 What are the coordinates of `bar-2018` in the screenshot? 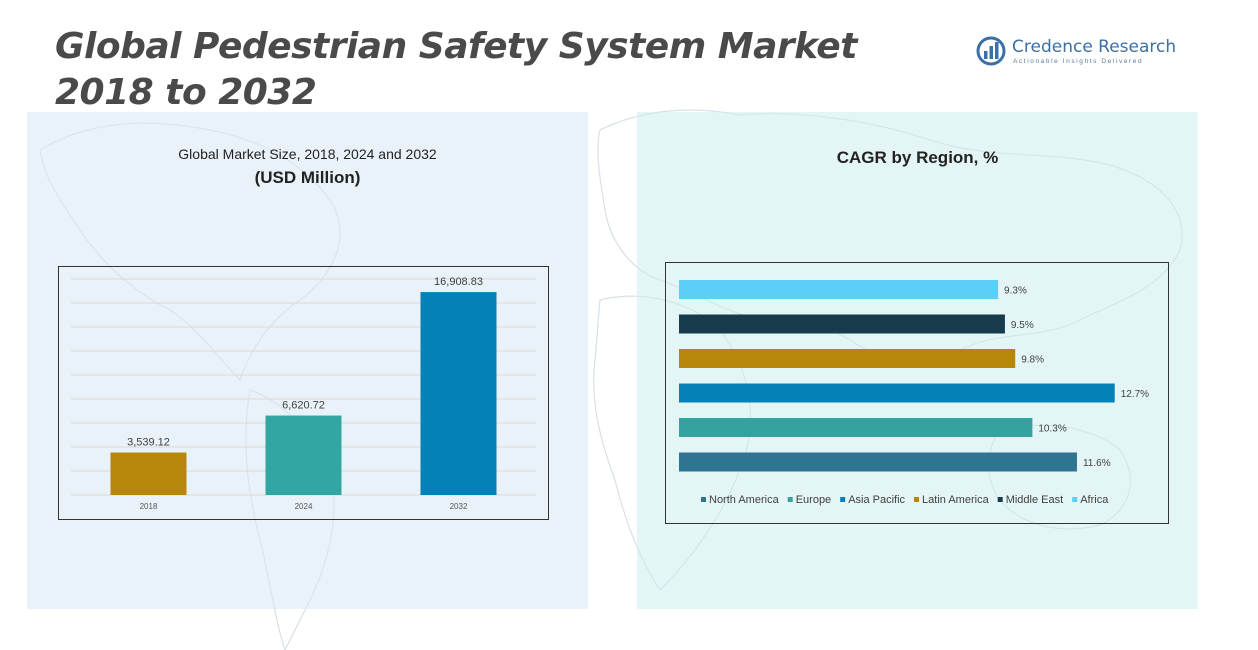 It's located at (148, 473).